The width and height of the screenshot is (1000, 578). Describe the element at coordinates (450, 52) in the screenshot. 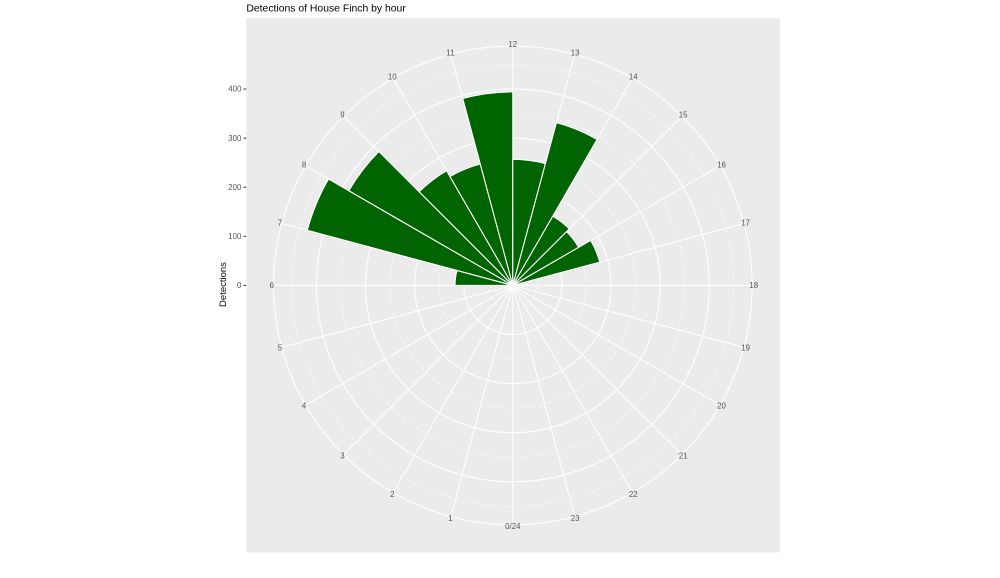

I see `svg-text: 11` at that location.